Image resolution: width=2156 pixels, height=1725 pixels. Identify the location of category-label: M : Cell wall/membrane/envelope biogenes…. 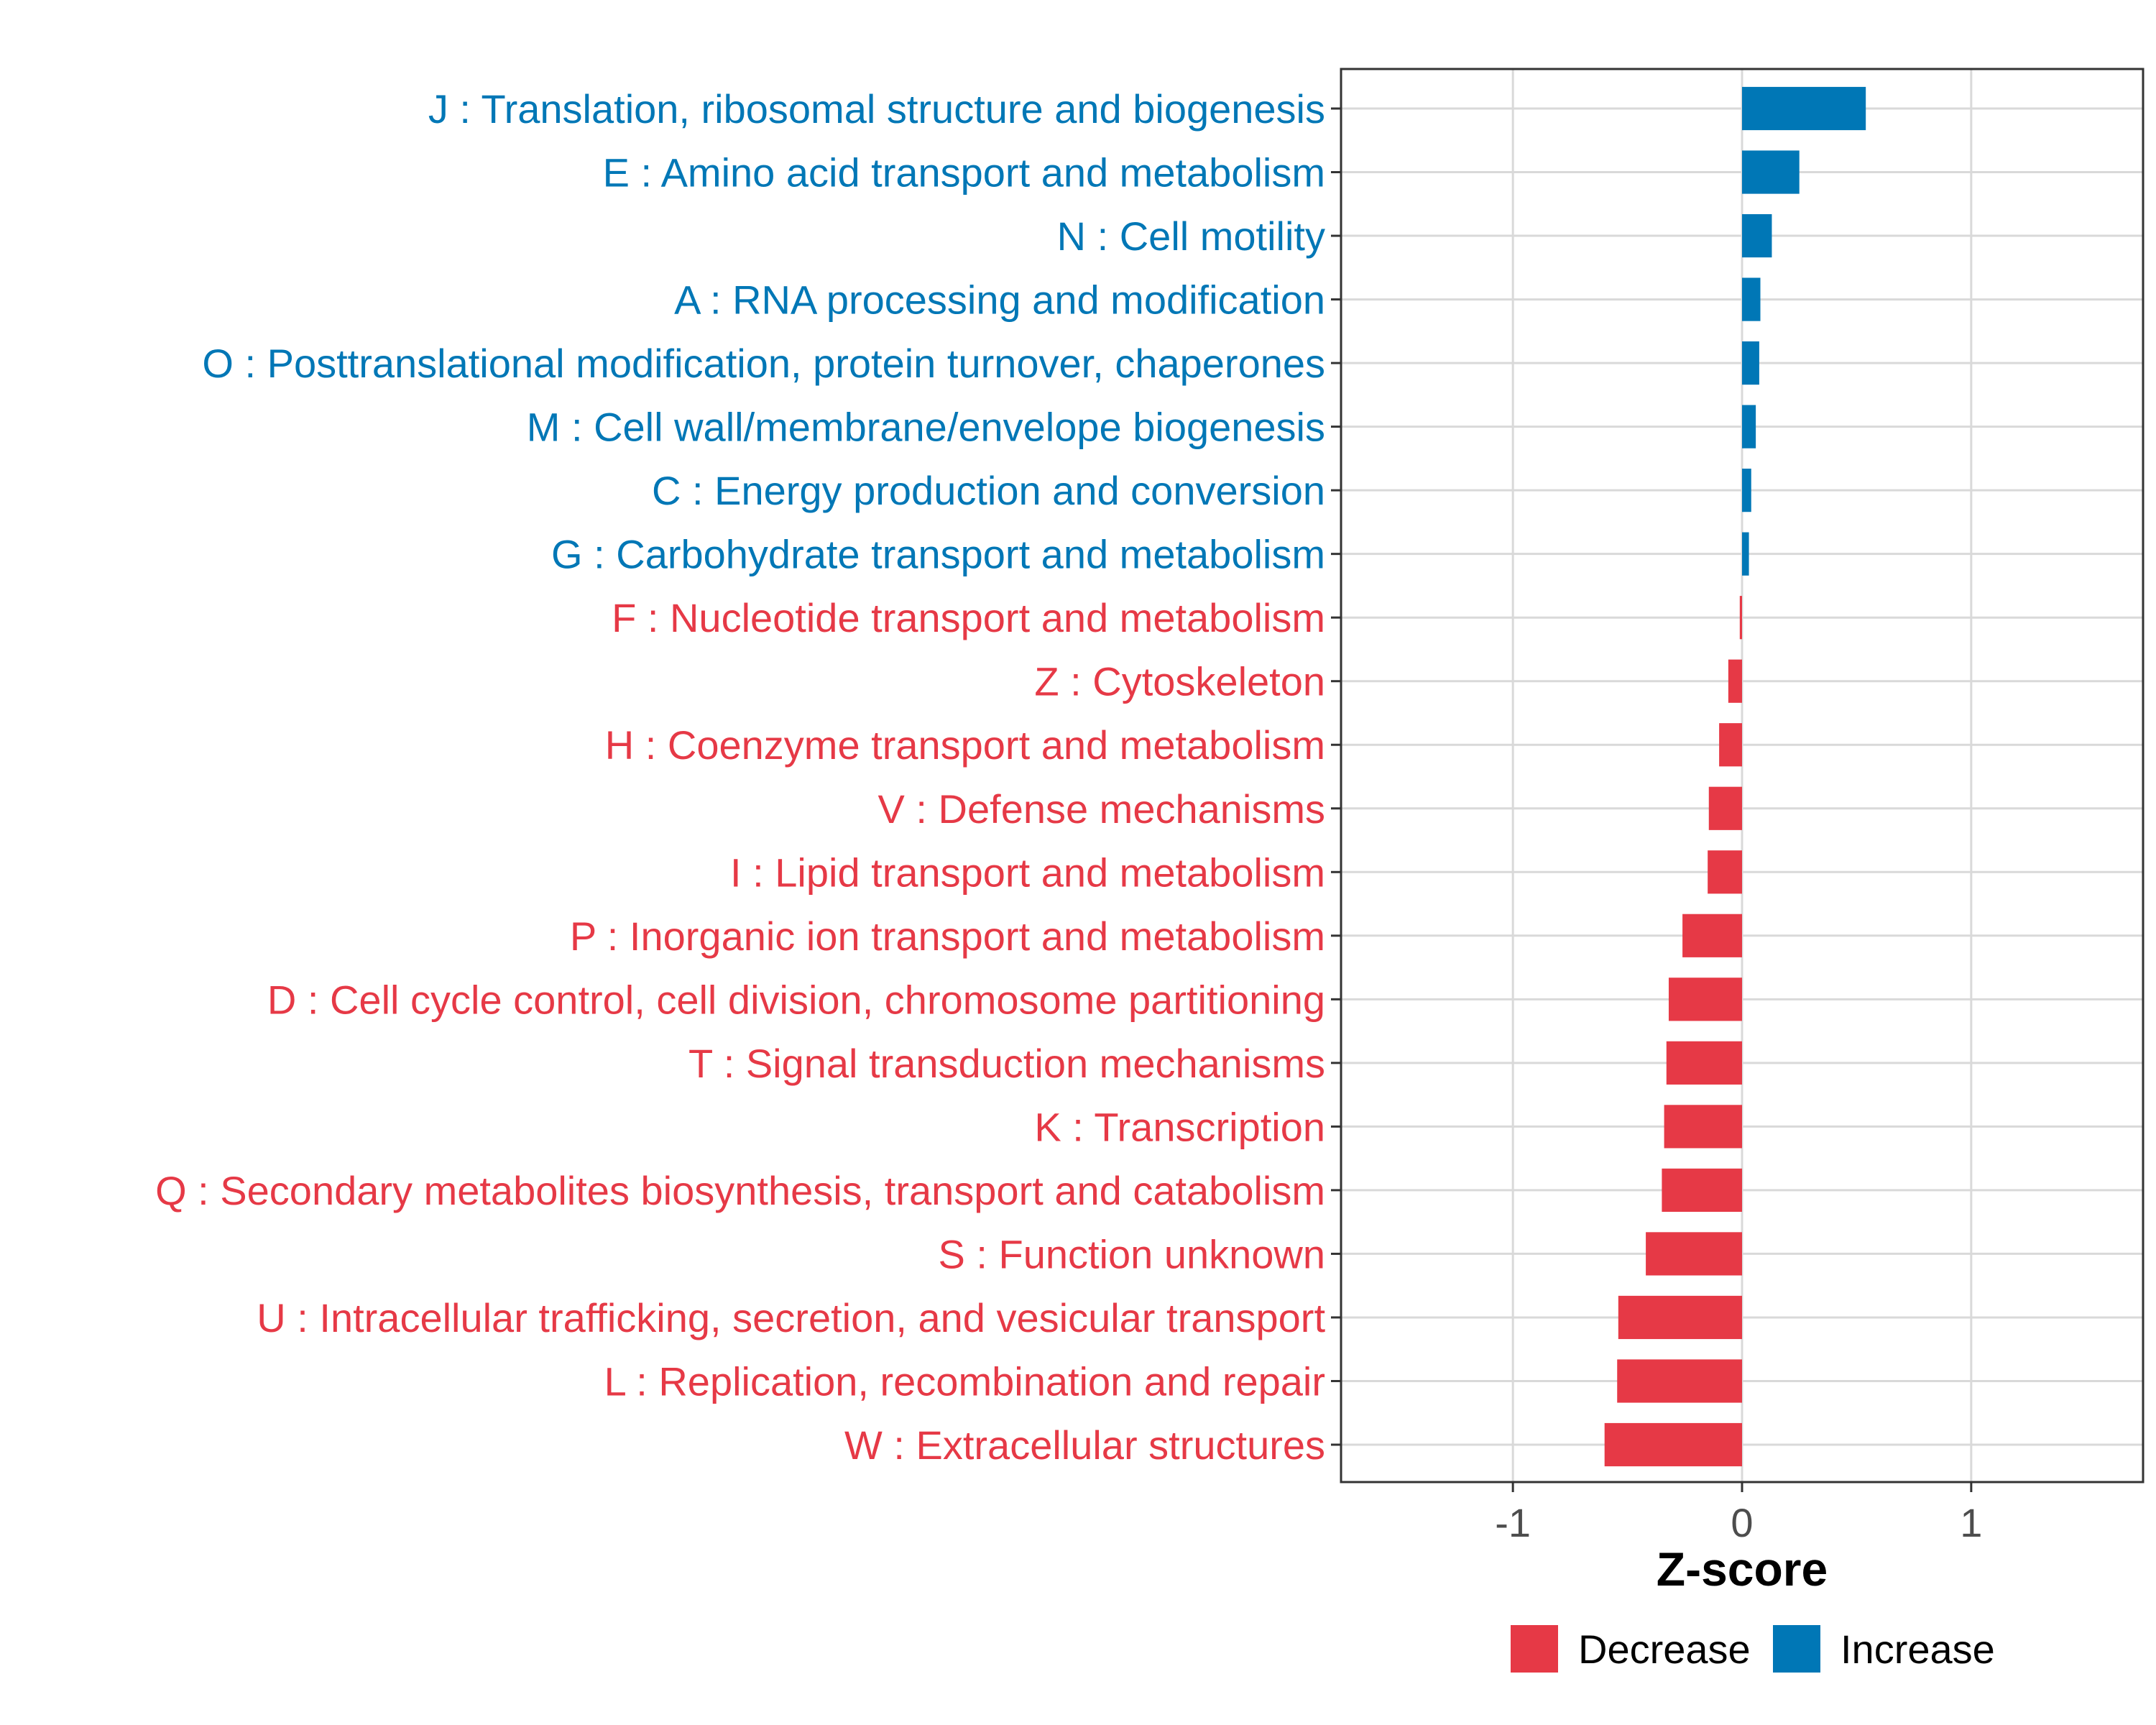
(926, 427).